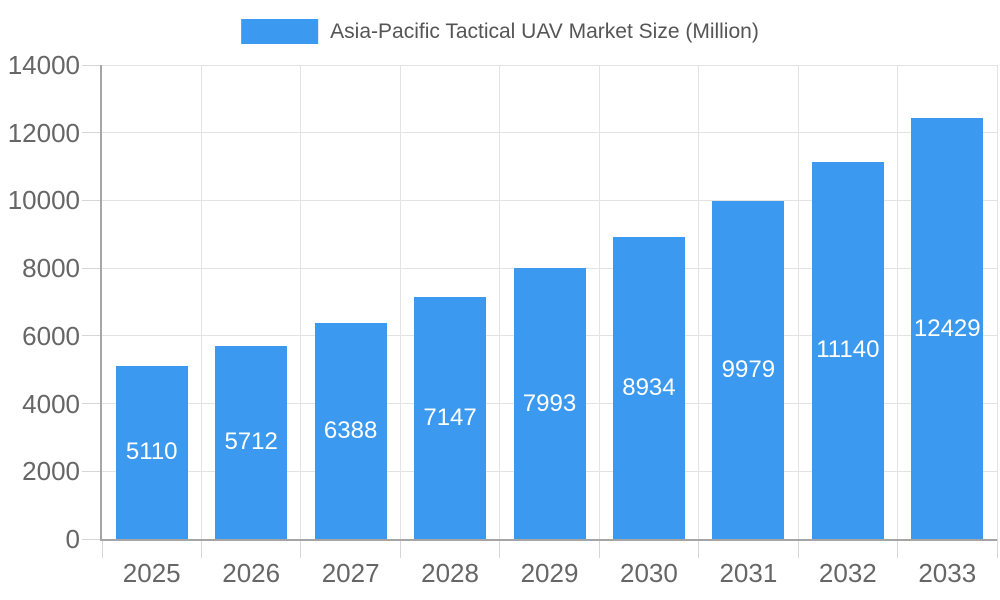 This screenshot has height=600, width=1000. Describe the element at coordinates (72, 539) in the screenshot. I see `y-tick-label: 0` at that location.